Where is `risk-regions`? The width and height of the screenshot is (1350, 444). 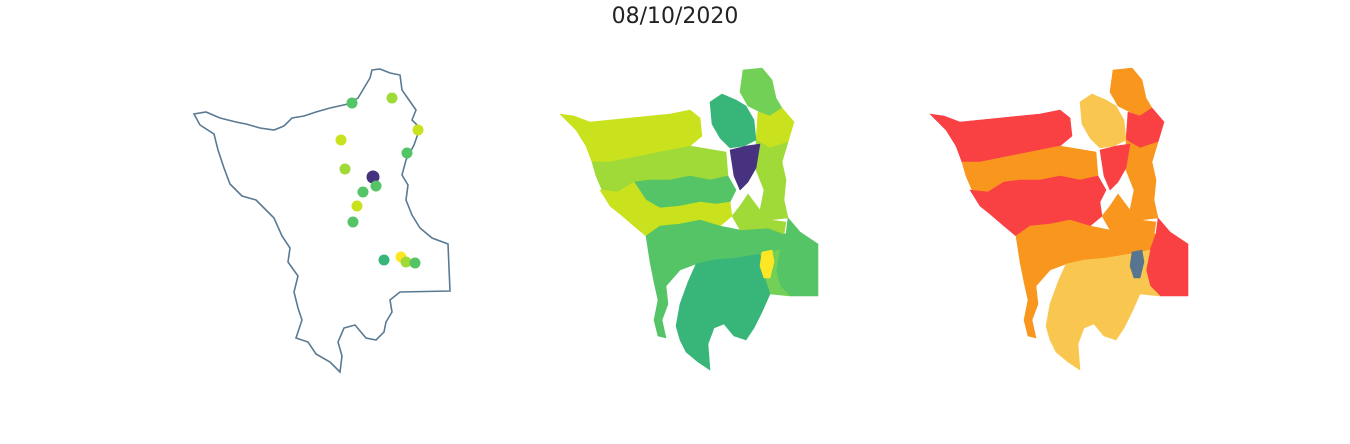 risk-regions is located at coordinates (1059, 219).